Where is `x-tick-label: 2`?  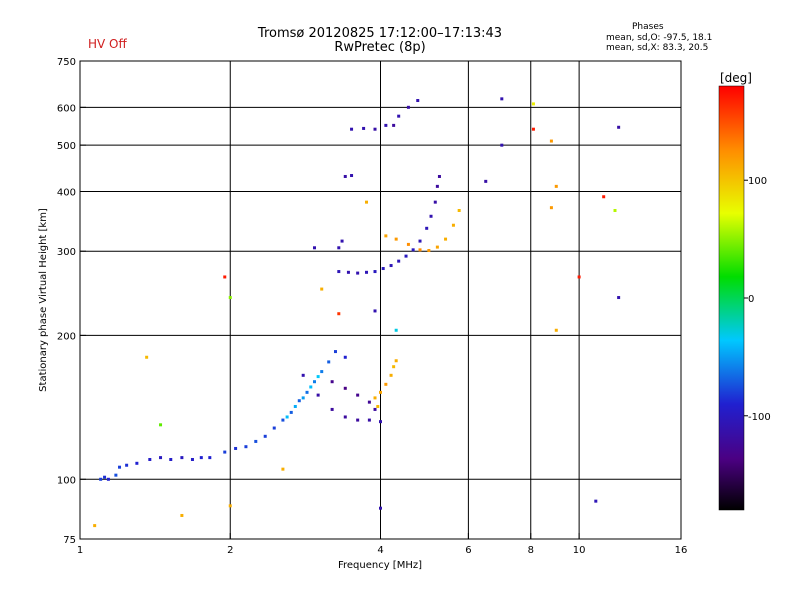
x-tick-label: 2 is located at coordinates (230, 550).